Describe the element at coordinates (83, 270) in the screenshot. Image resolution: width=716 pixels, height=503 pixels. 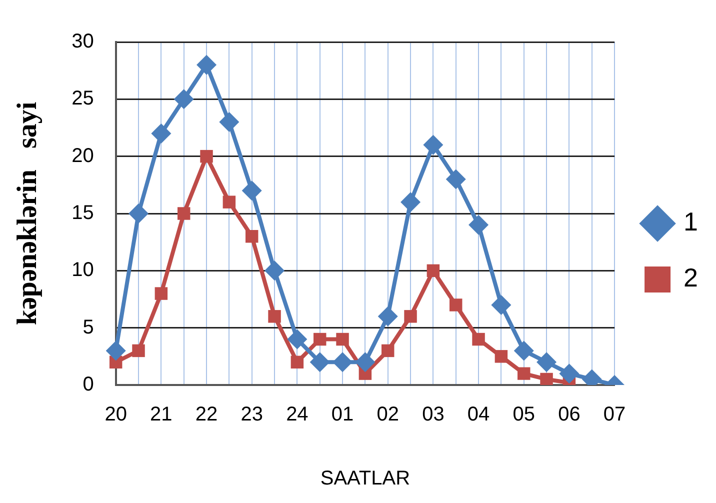
I see `y-tick-label: 10` at that location.